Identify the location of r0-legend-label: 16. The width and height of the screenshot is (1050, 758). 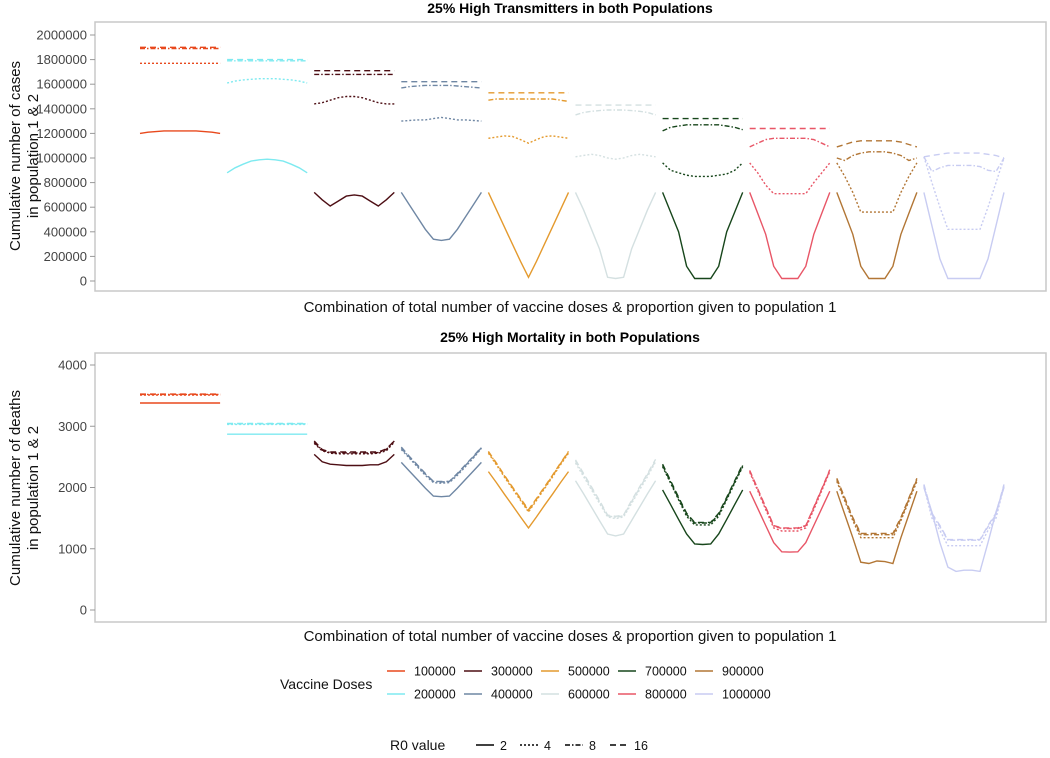
(641, 746).